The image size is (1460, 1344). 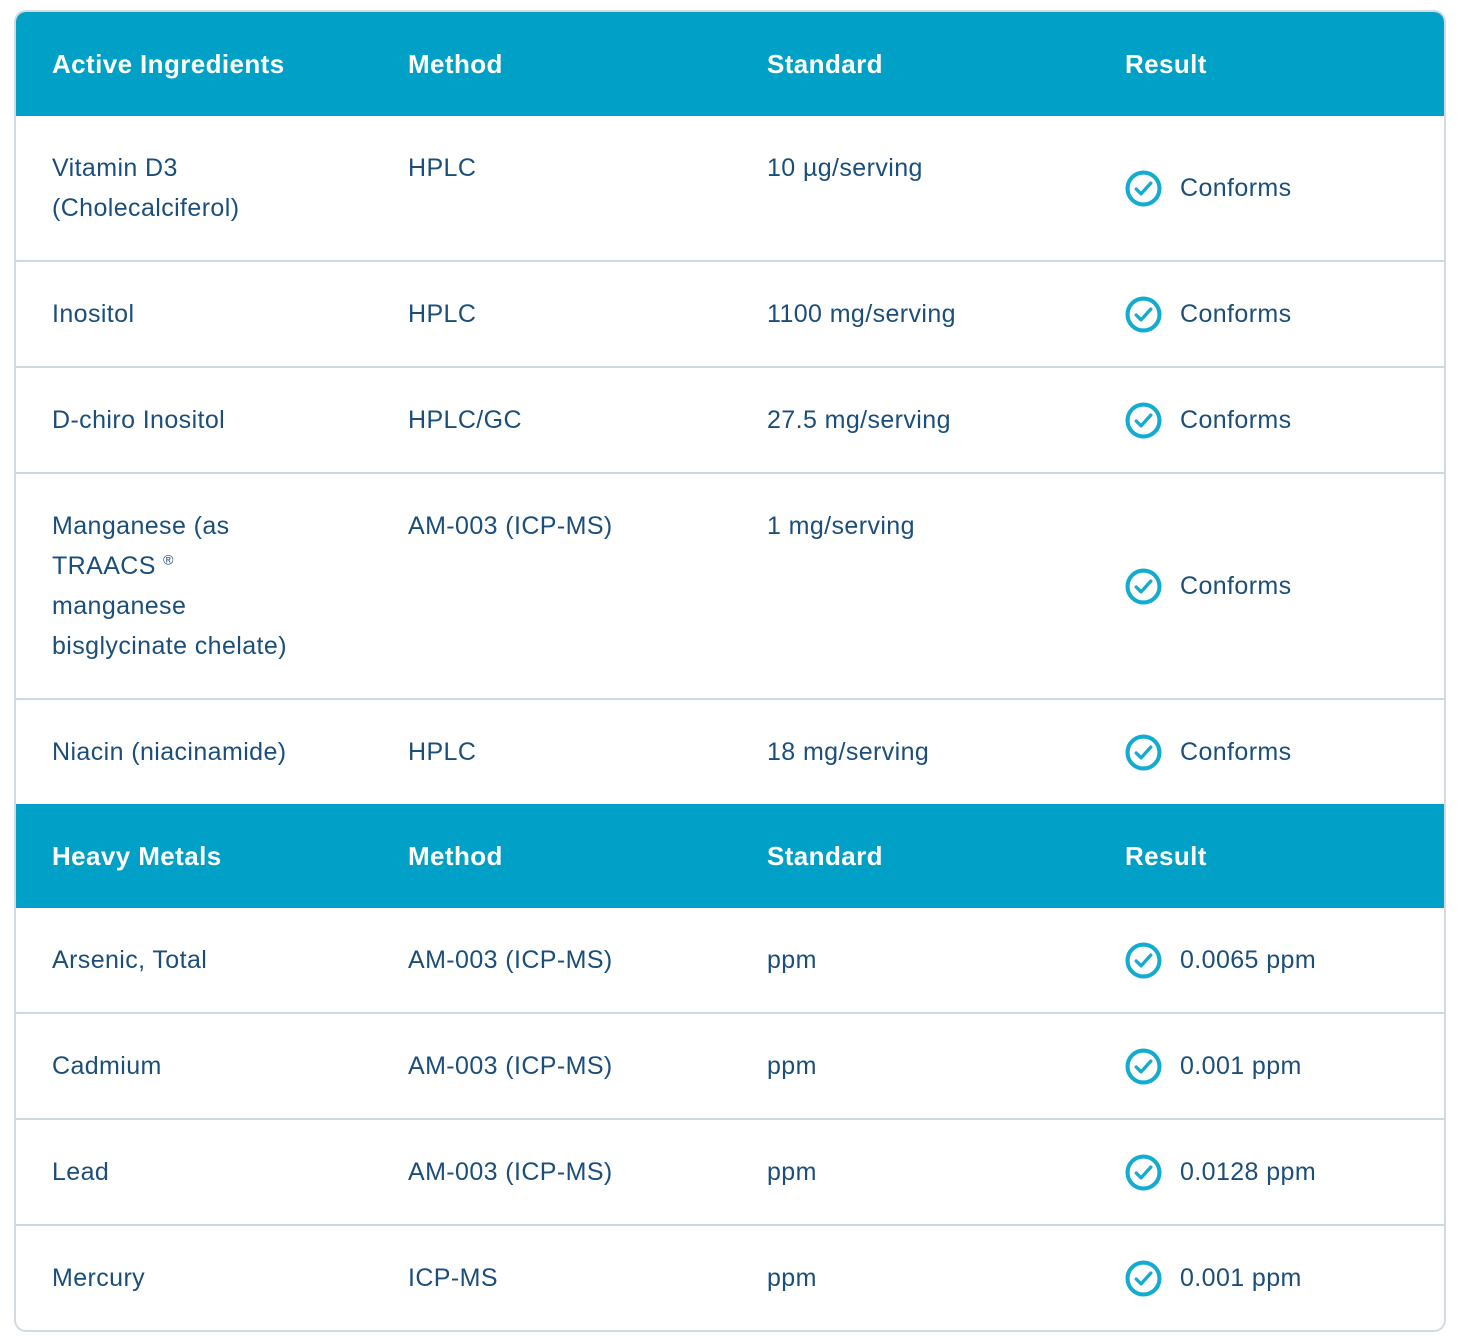 What do you see at coordinates (137, 856) in the screenshot?
I see `column-header-heavy-metals: Heavy Metals` at bounding box center [137, 856].